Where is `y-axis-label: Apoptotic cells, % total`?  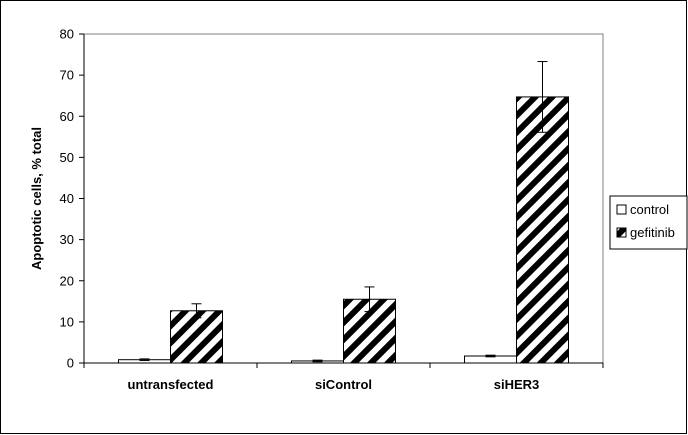
y-axis-label: Apoptotic cells, % total is located at coordinates (36, 198).